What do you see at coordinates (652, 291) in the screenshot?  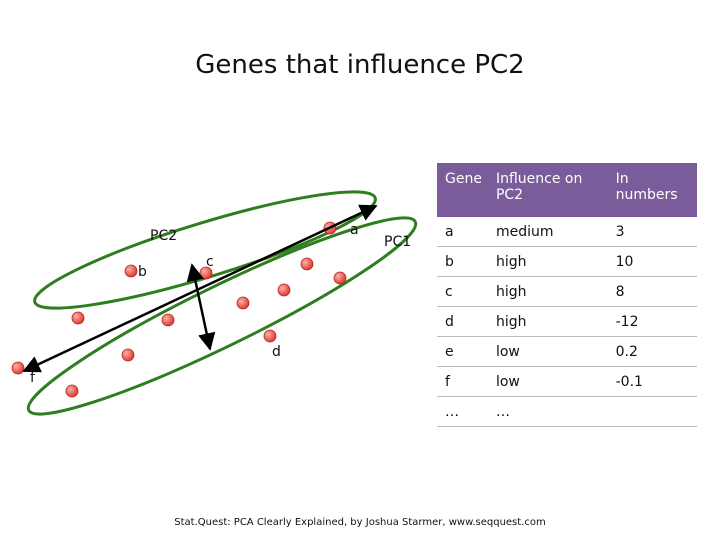 I see `table-cell: 8` at bounding box center [652, 291].